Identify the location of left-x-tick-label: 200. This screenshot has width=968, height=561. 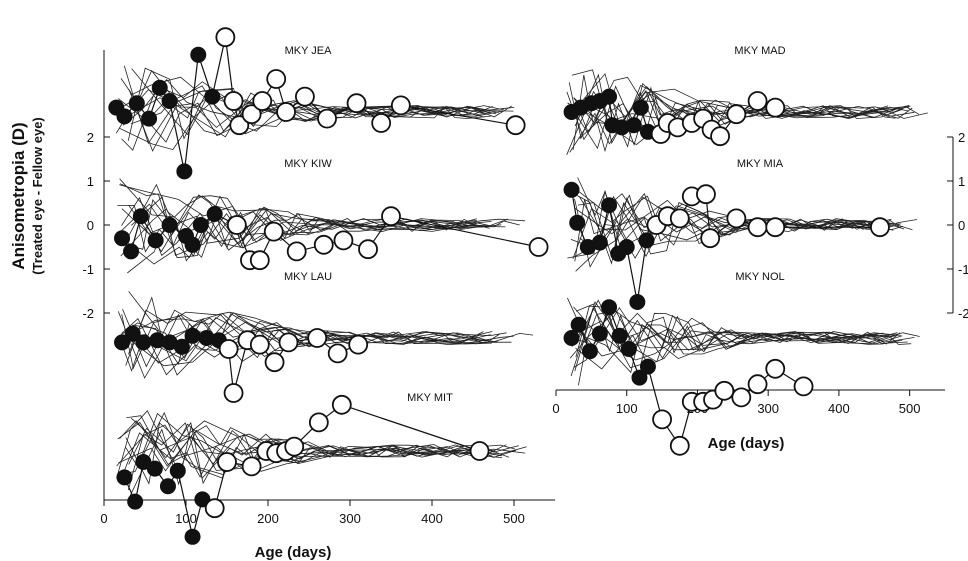
(268, 518).